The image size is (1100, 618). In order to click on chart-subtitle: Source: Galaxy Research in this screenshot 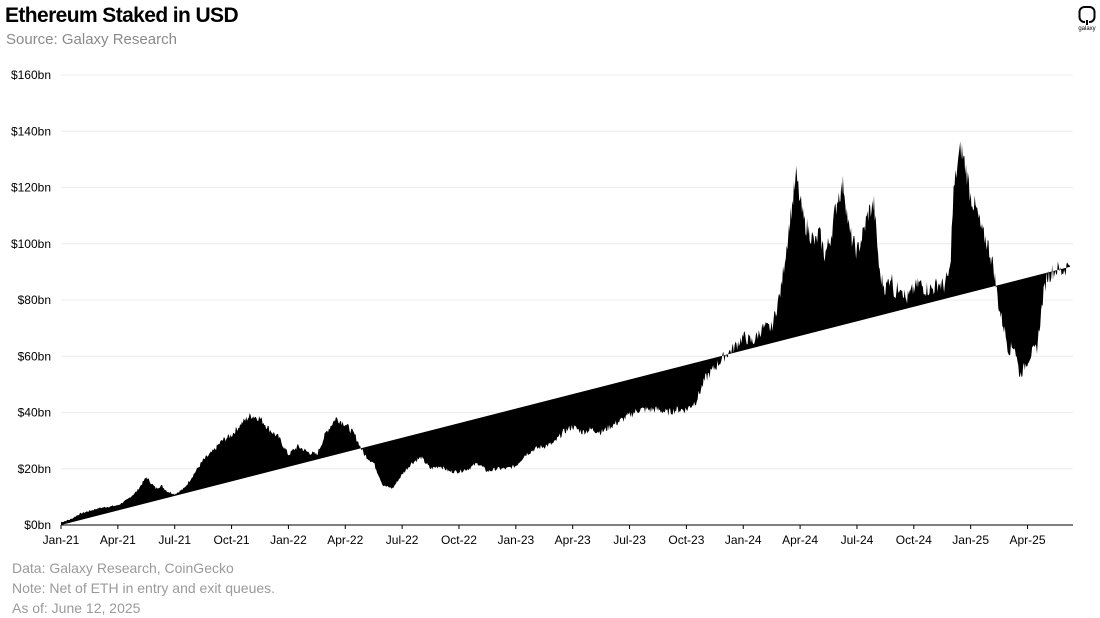, I will do `click(91, 39)`.